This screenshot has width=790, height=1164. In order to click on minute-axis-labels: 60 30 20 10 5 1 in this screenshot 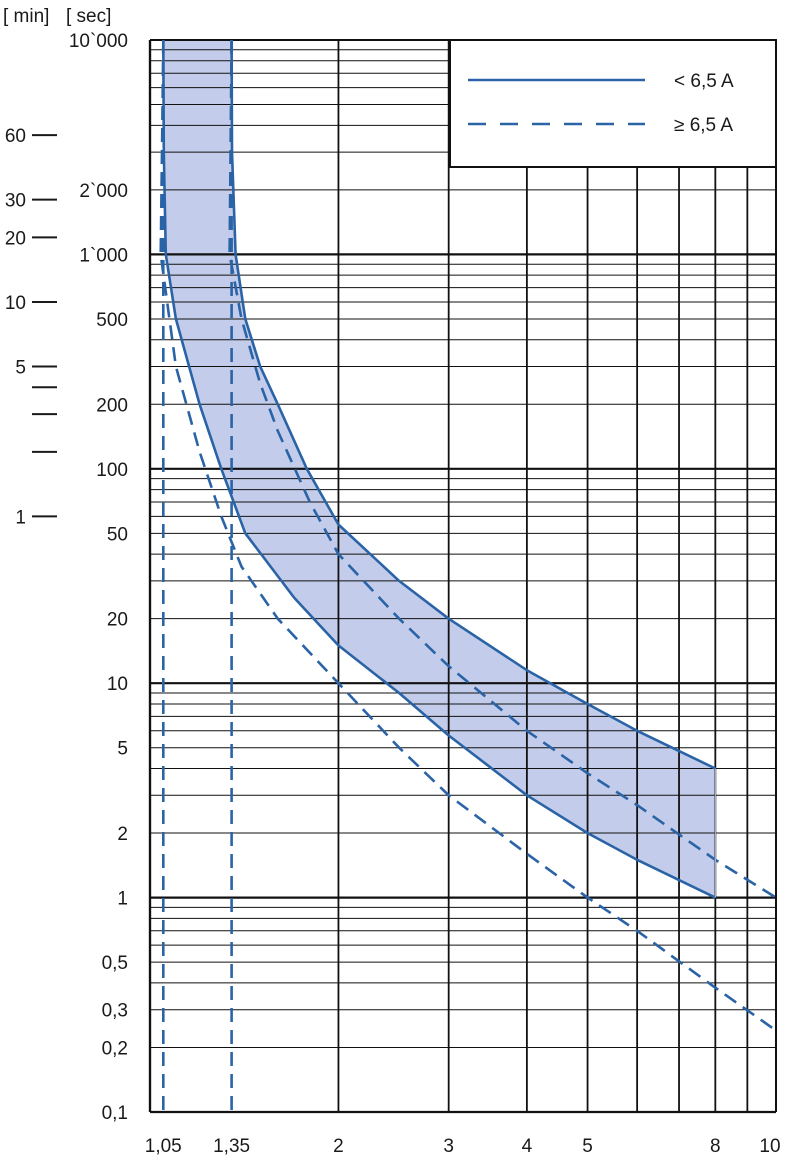, I will do `click(31, 327)`.